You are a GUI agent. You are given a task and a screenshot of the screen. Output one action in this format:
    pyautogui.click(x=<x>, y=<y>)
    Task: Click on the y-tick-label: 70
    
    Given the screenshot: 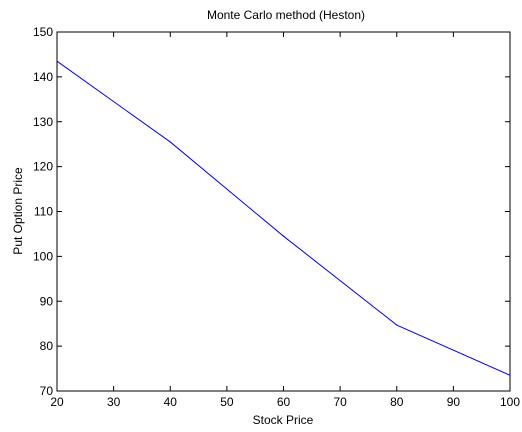 What is the action you would take?
    pyautogui.click(x=47, y=391)
    